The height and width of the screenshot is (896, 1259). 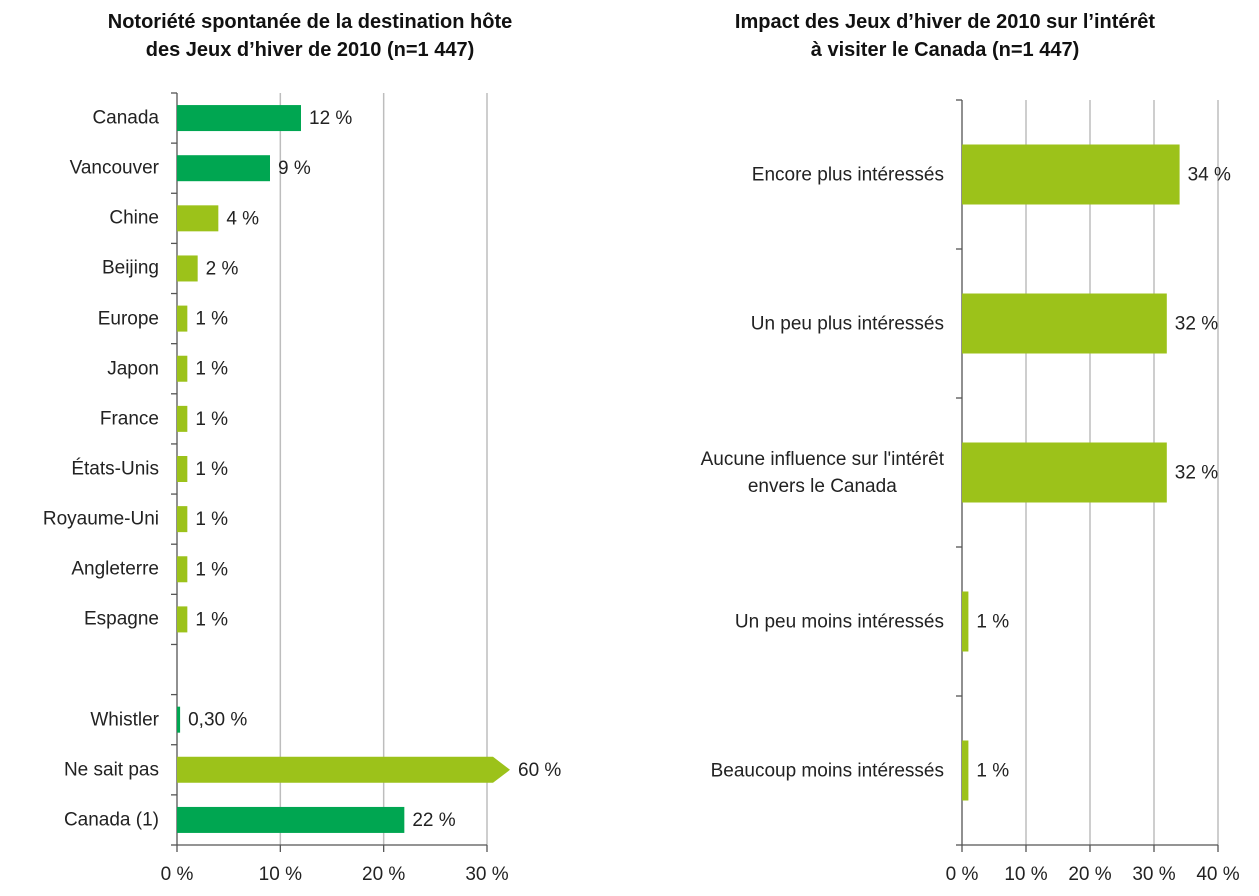 I want to click on value-label: 2 %, so click(x=222, y=268).